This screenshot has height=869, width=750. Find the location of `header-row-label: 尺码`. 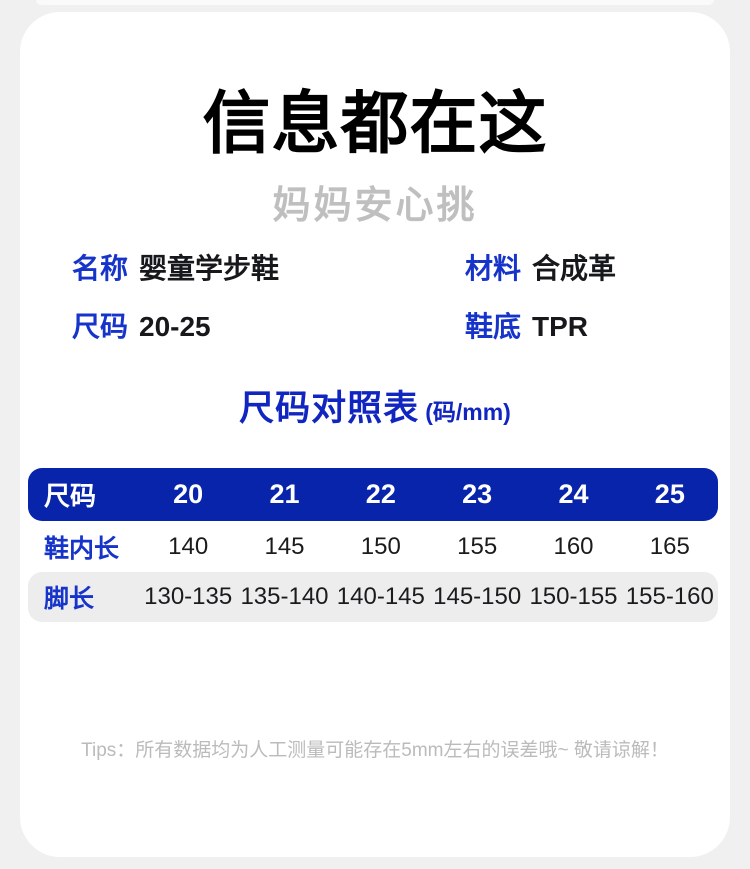

header-row-label: 尺码 is located at coordinates (70, 496).